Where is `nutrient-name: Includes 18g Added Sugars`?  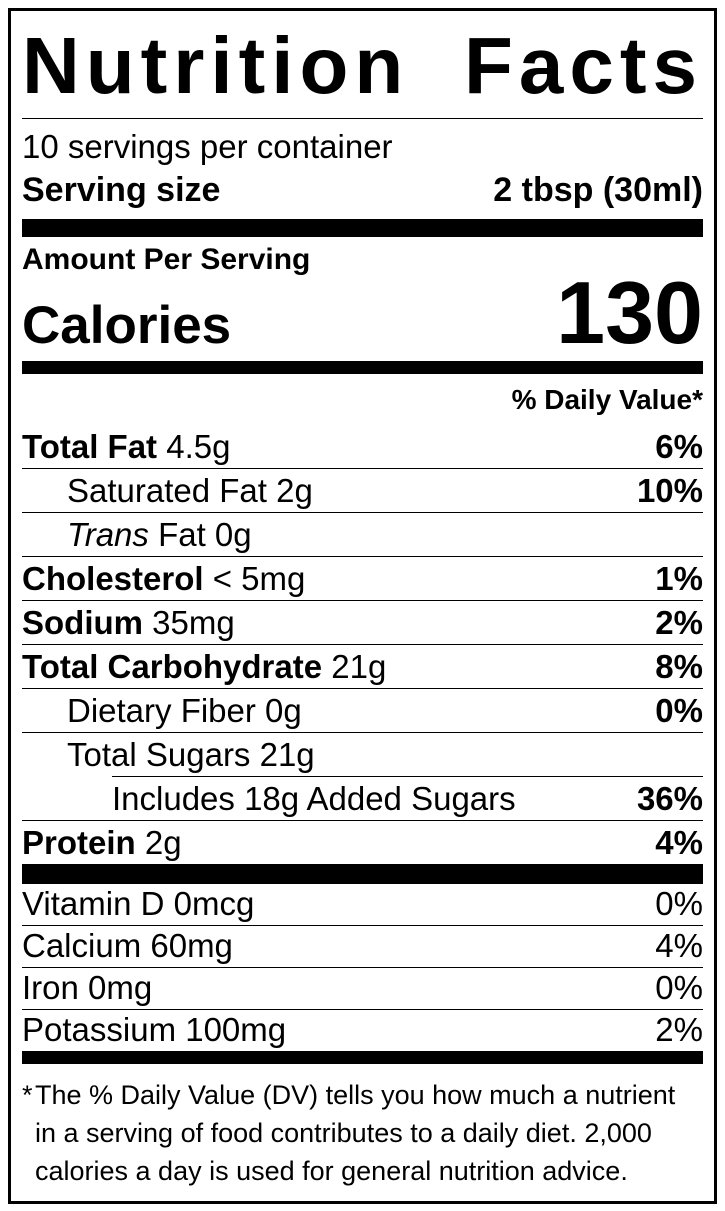
nutrient-name: Includes 18g Added Sugars is located at coordinates (314, 798).